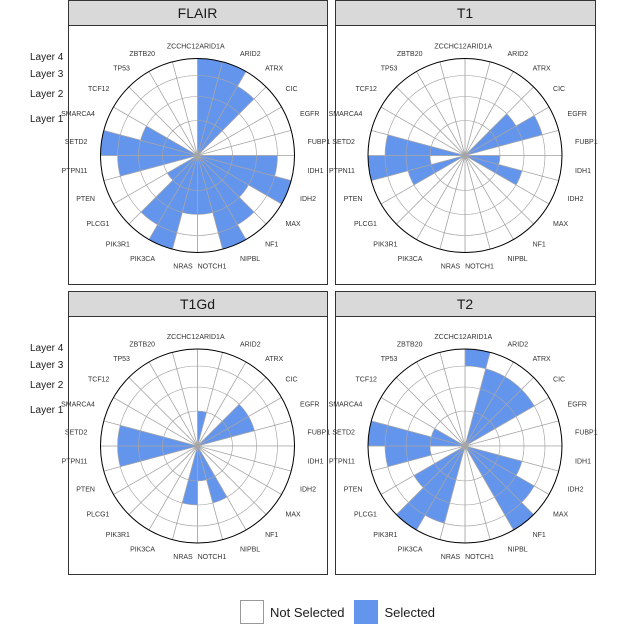 Image resolution: width=644 pixels, height=633 pixels. What do you see at coordinates (212, 557) in the screenshot?
I see `gene-label-t1gd-notch1: NOTCH1` at bounding box center [212, 557].